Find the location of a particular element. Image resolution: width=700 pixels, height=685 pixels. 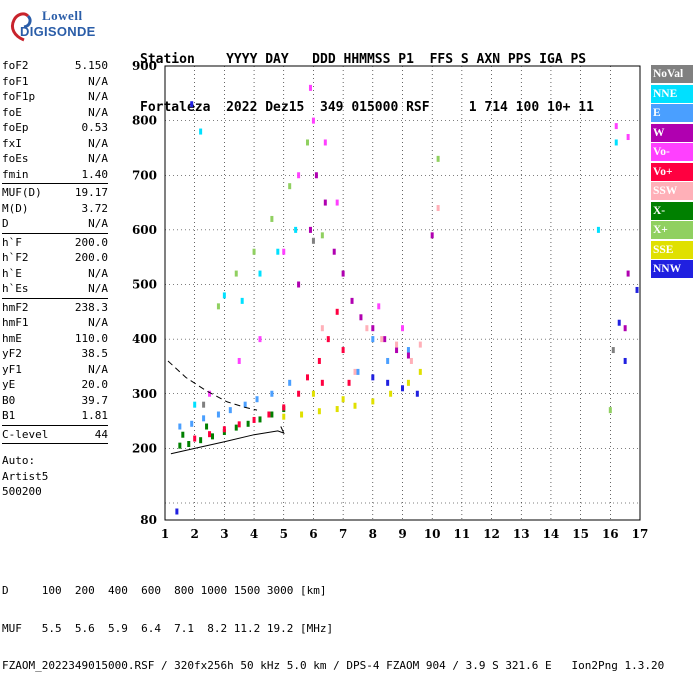

param-row-group2: D N/A is located at coordinates (55, 224).